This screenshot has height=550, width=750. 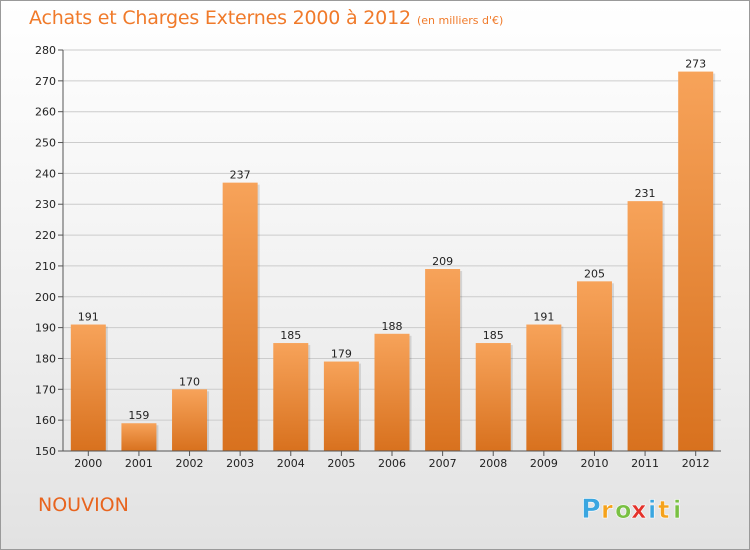 What do you see at coordinates (240, 463) in the screenshot?
I see `x-tick-label: 2003` at bounding box center [240, 463].